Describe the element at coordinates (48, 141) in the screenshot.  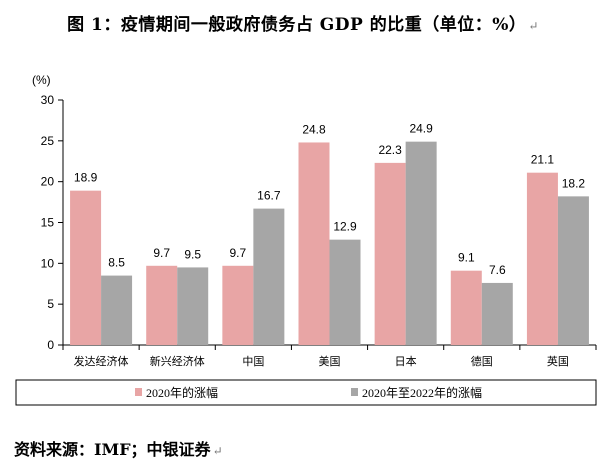
I see `y-tick-label: 25` at that location.